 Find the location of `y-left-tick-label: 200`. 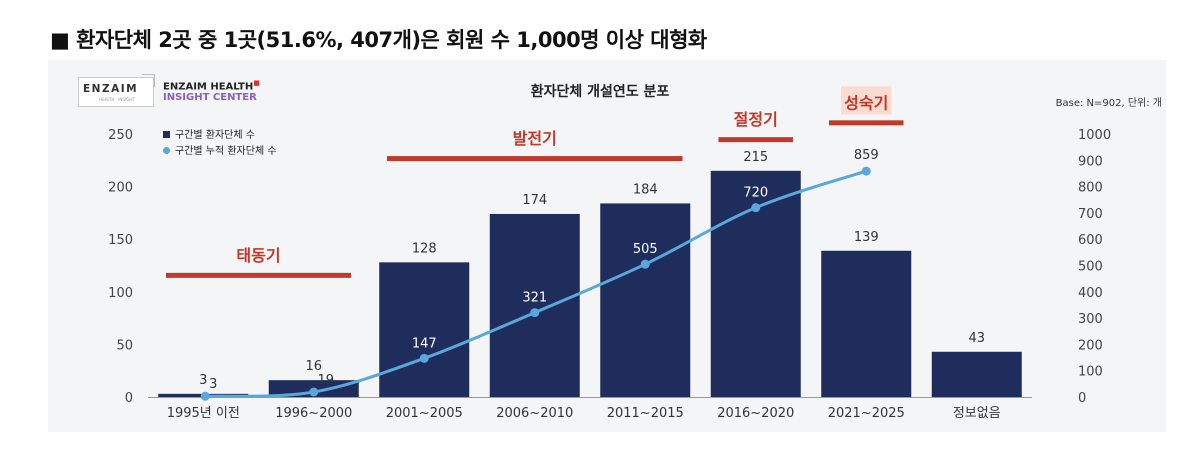

y-left-tick-label: 200 is located at coordinates (120, 188).